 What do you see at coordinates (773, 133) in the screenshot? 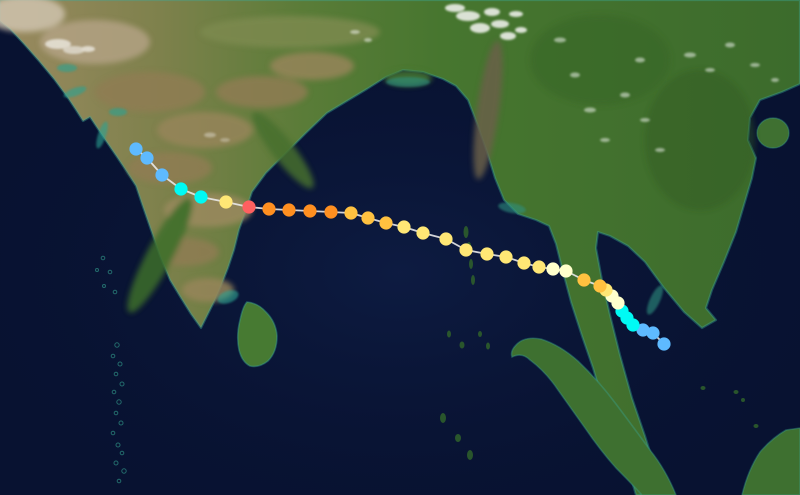
I see `island-hainan` at bounding box center [773, 133].